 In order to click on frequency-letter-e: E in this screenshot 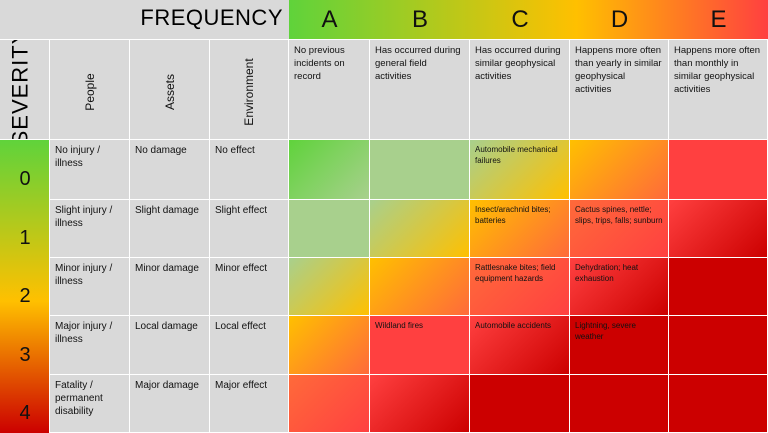, I will do `click(718, 19)`.